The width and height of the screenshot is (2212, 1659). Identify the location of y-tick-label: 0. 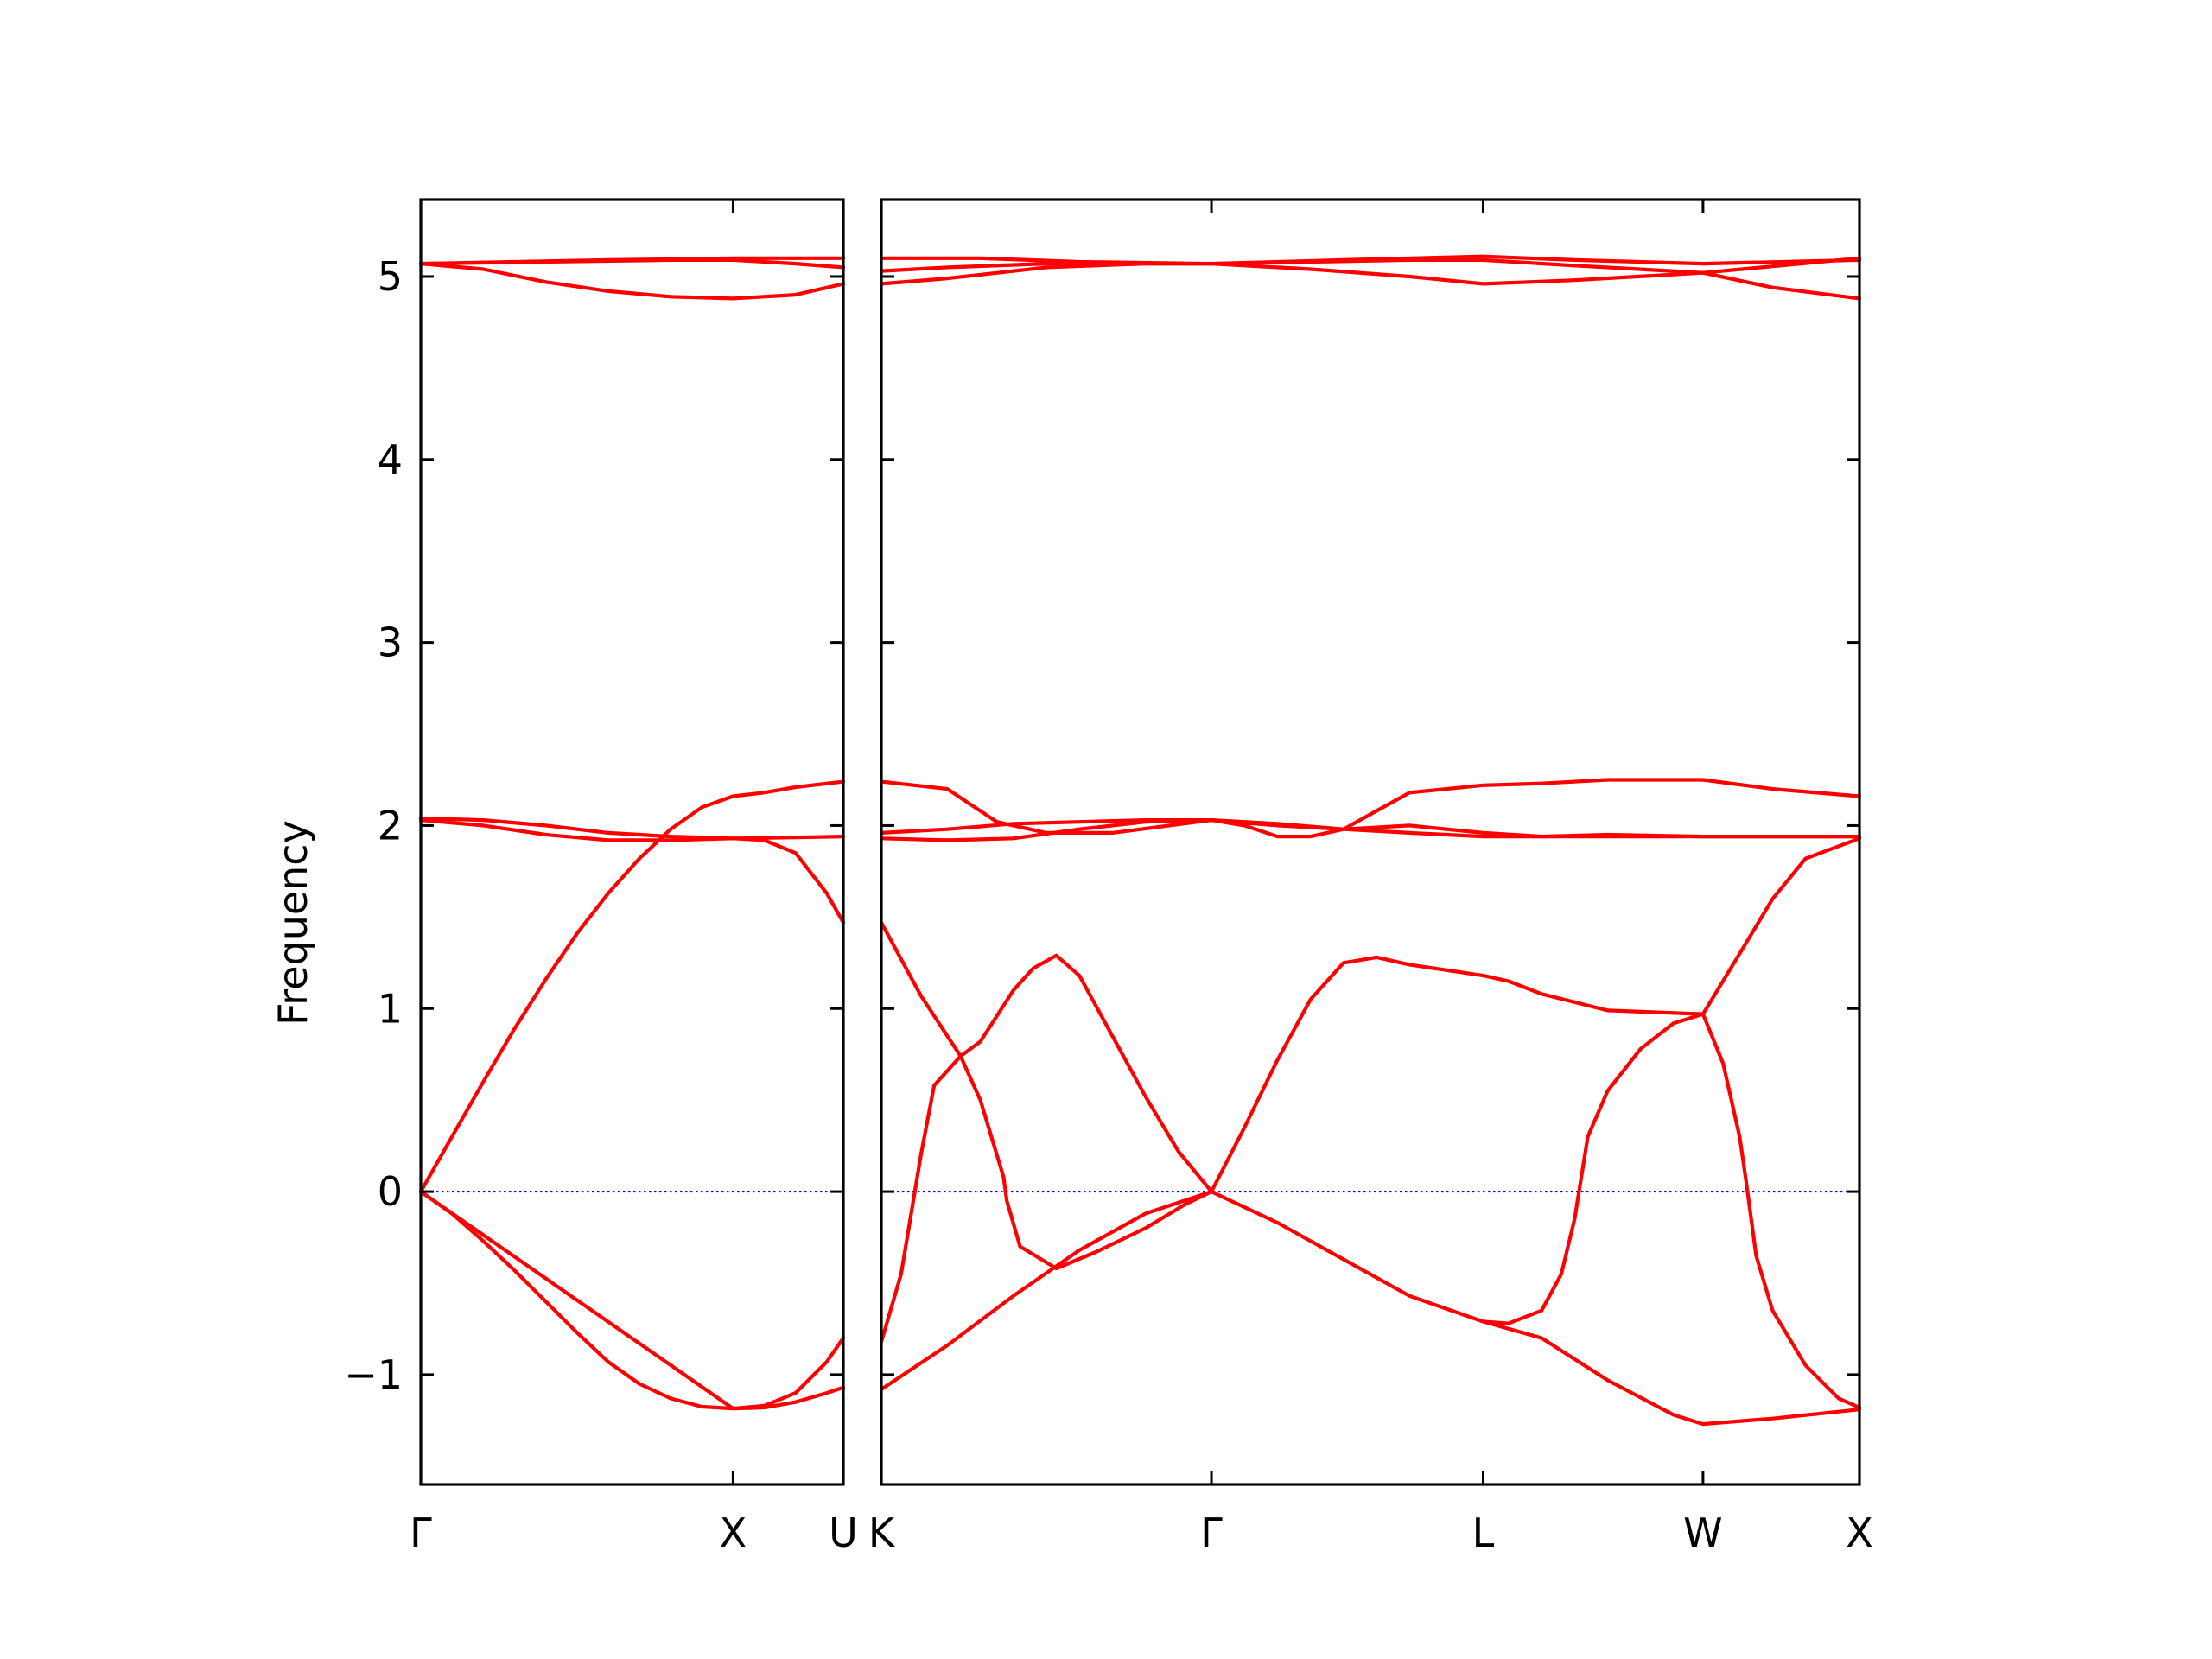
(390, 1191).